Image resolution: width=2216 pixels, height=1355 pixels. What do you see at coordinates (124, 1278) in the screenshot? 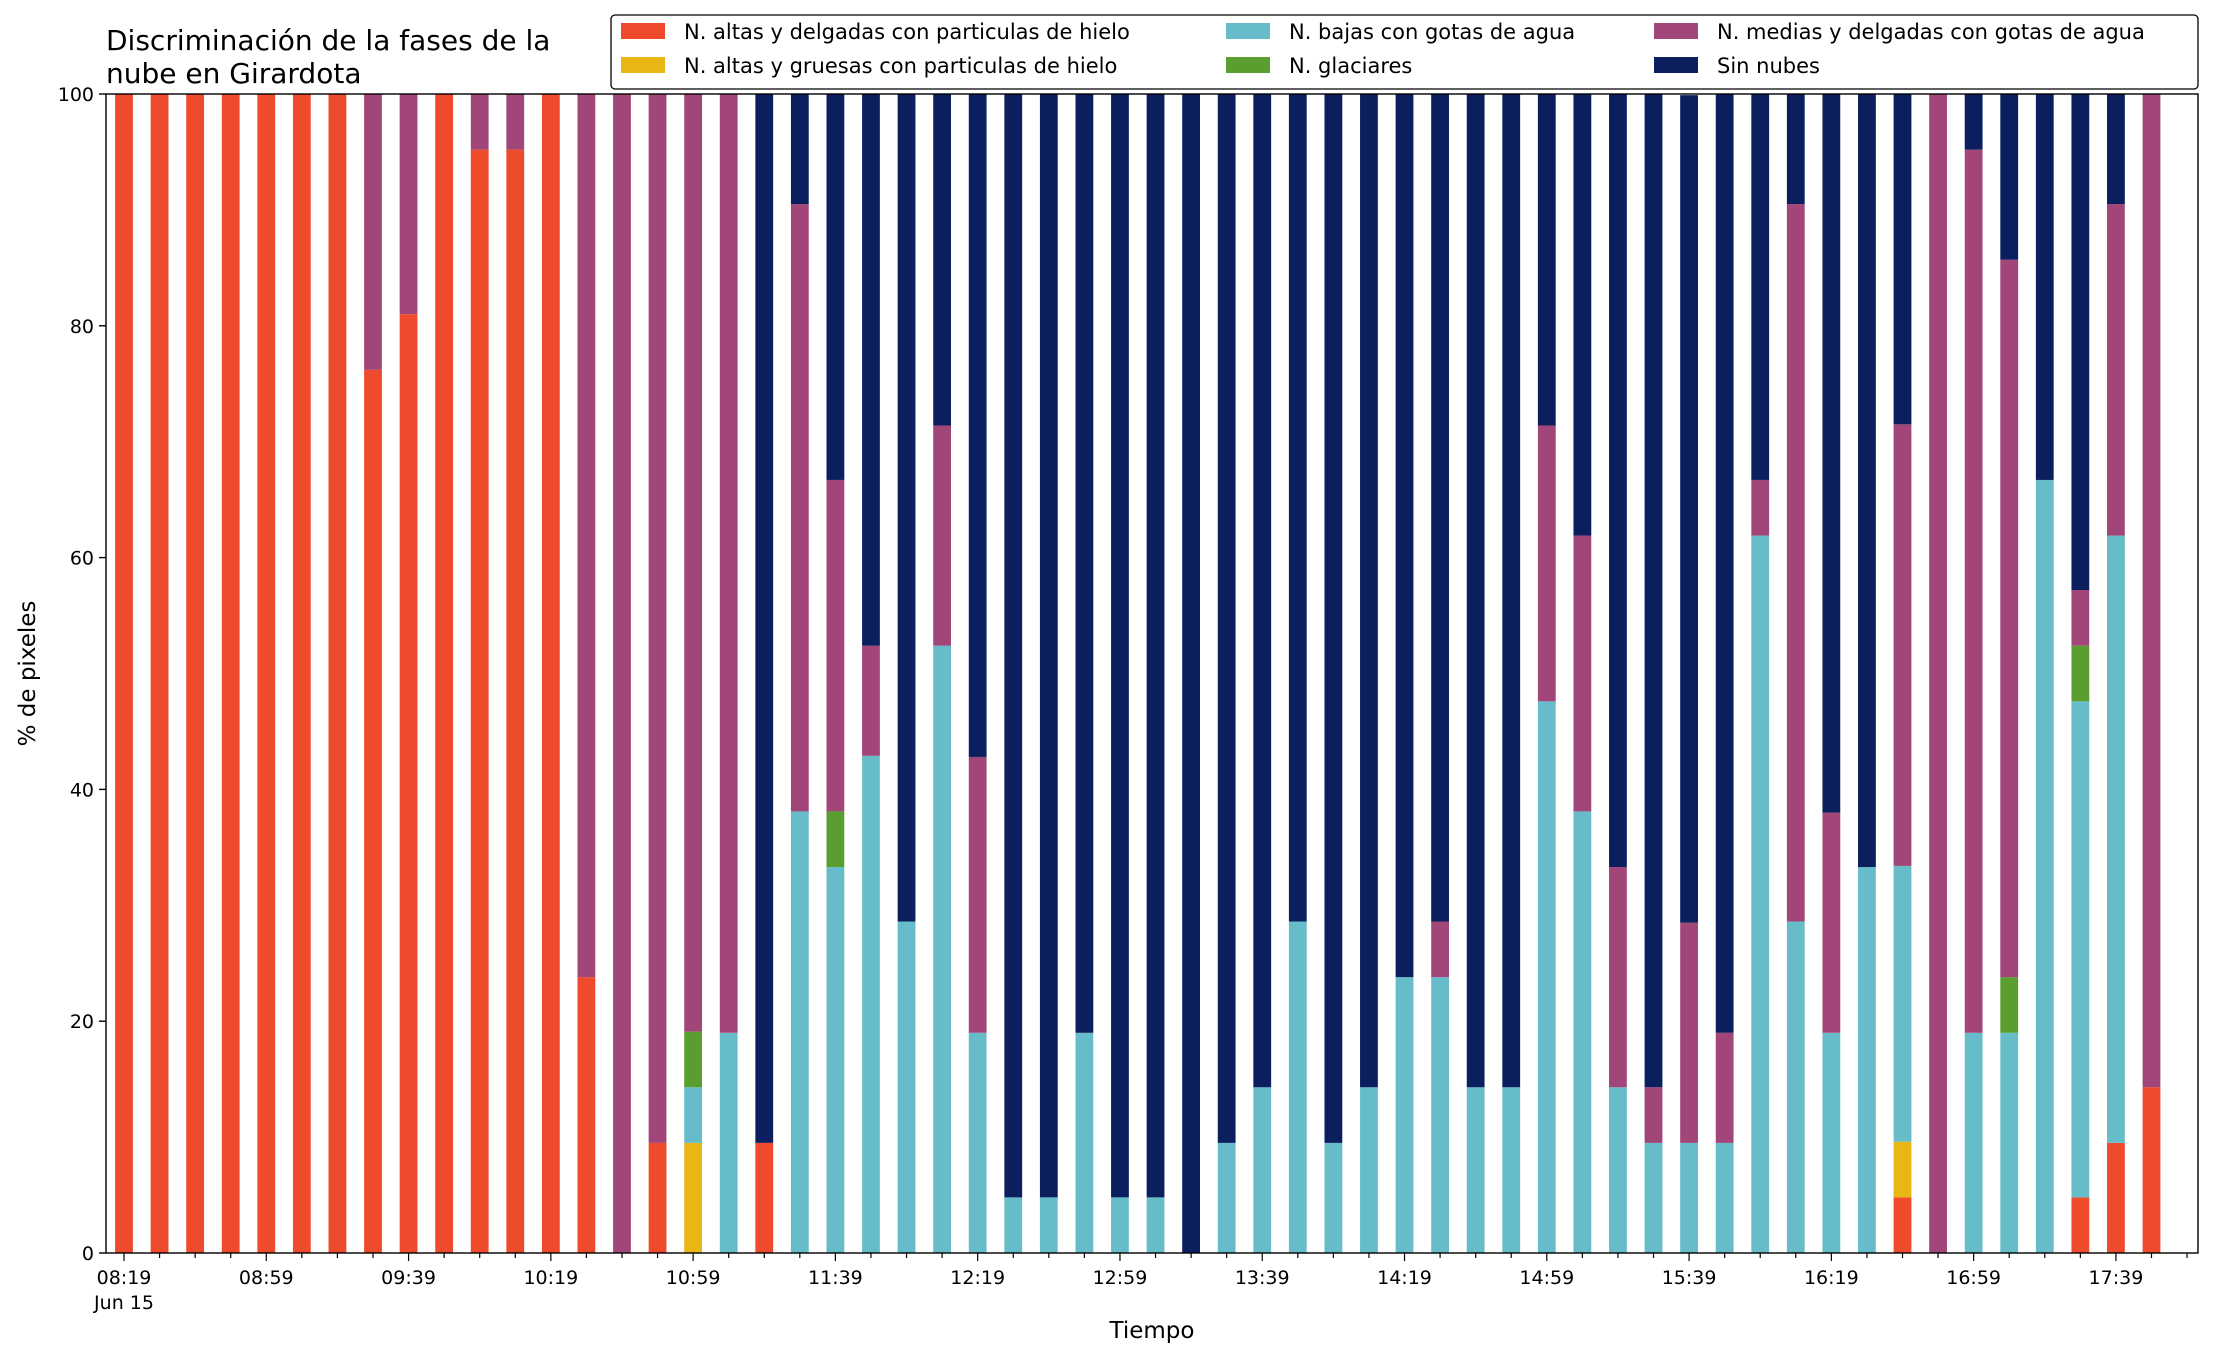
I see `x-tick-label: 08:19` at bounding box center [124, 1278].